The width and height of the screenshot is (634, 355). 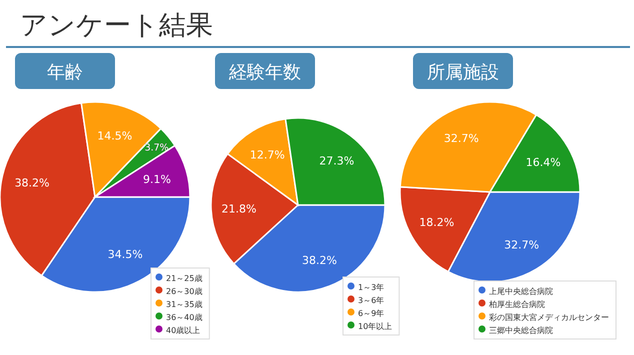 What do you see at coordinates (436, 223) in the screenshot?
I see `data-label: 18.2%` at bounding box center [436, 223].